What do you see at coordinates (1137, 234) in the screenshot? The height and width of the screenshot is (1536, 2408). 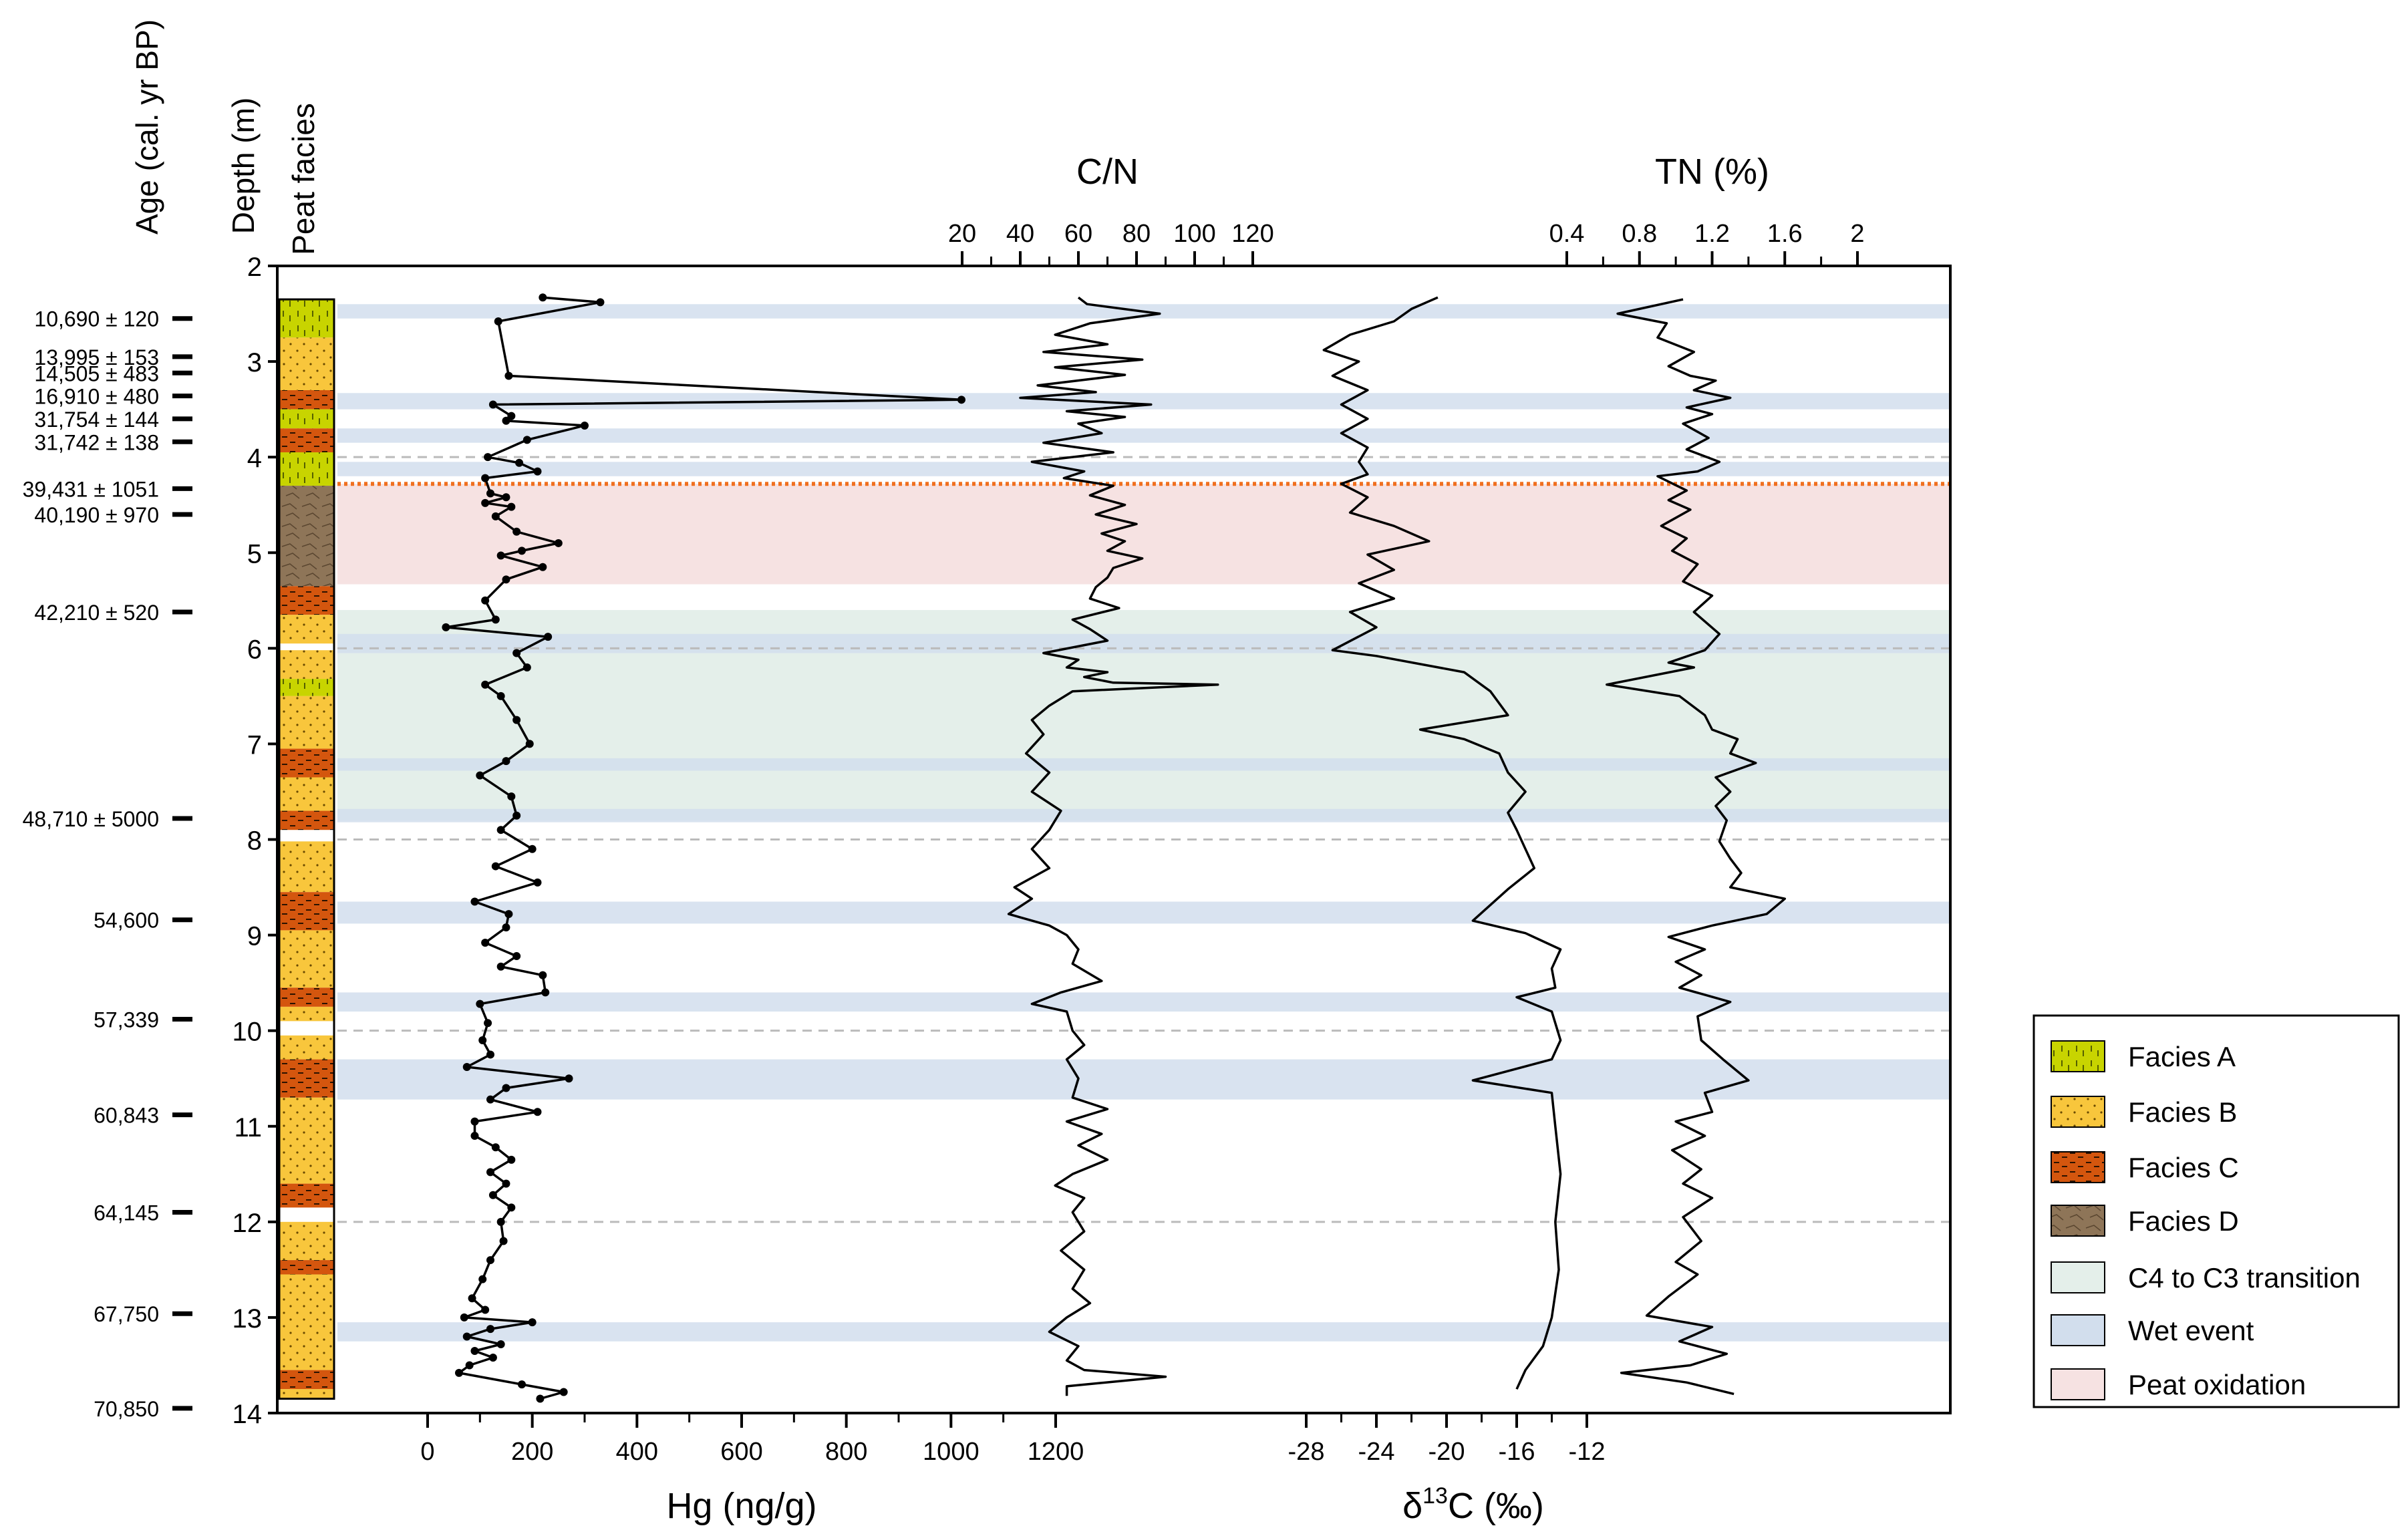 I see `axis-tick-label: 80` at bounding box center [1137, 234].